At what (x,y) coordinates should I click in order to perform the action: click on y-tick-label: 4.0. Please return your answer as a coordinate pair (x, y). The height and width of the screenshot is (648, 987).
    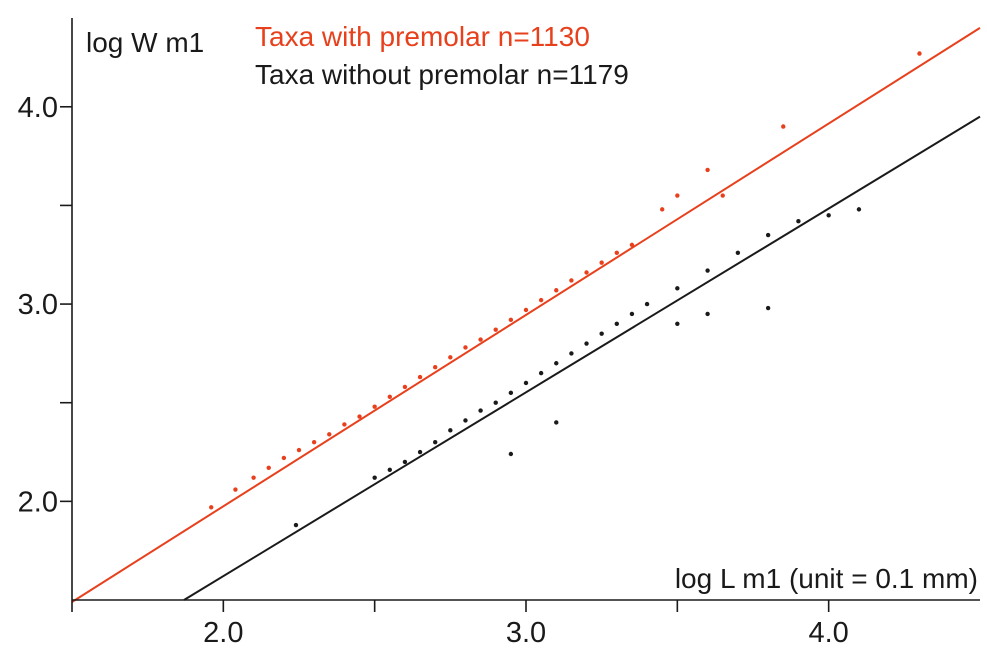
    Looking at the image, I should click on (38, 108).